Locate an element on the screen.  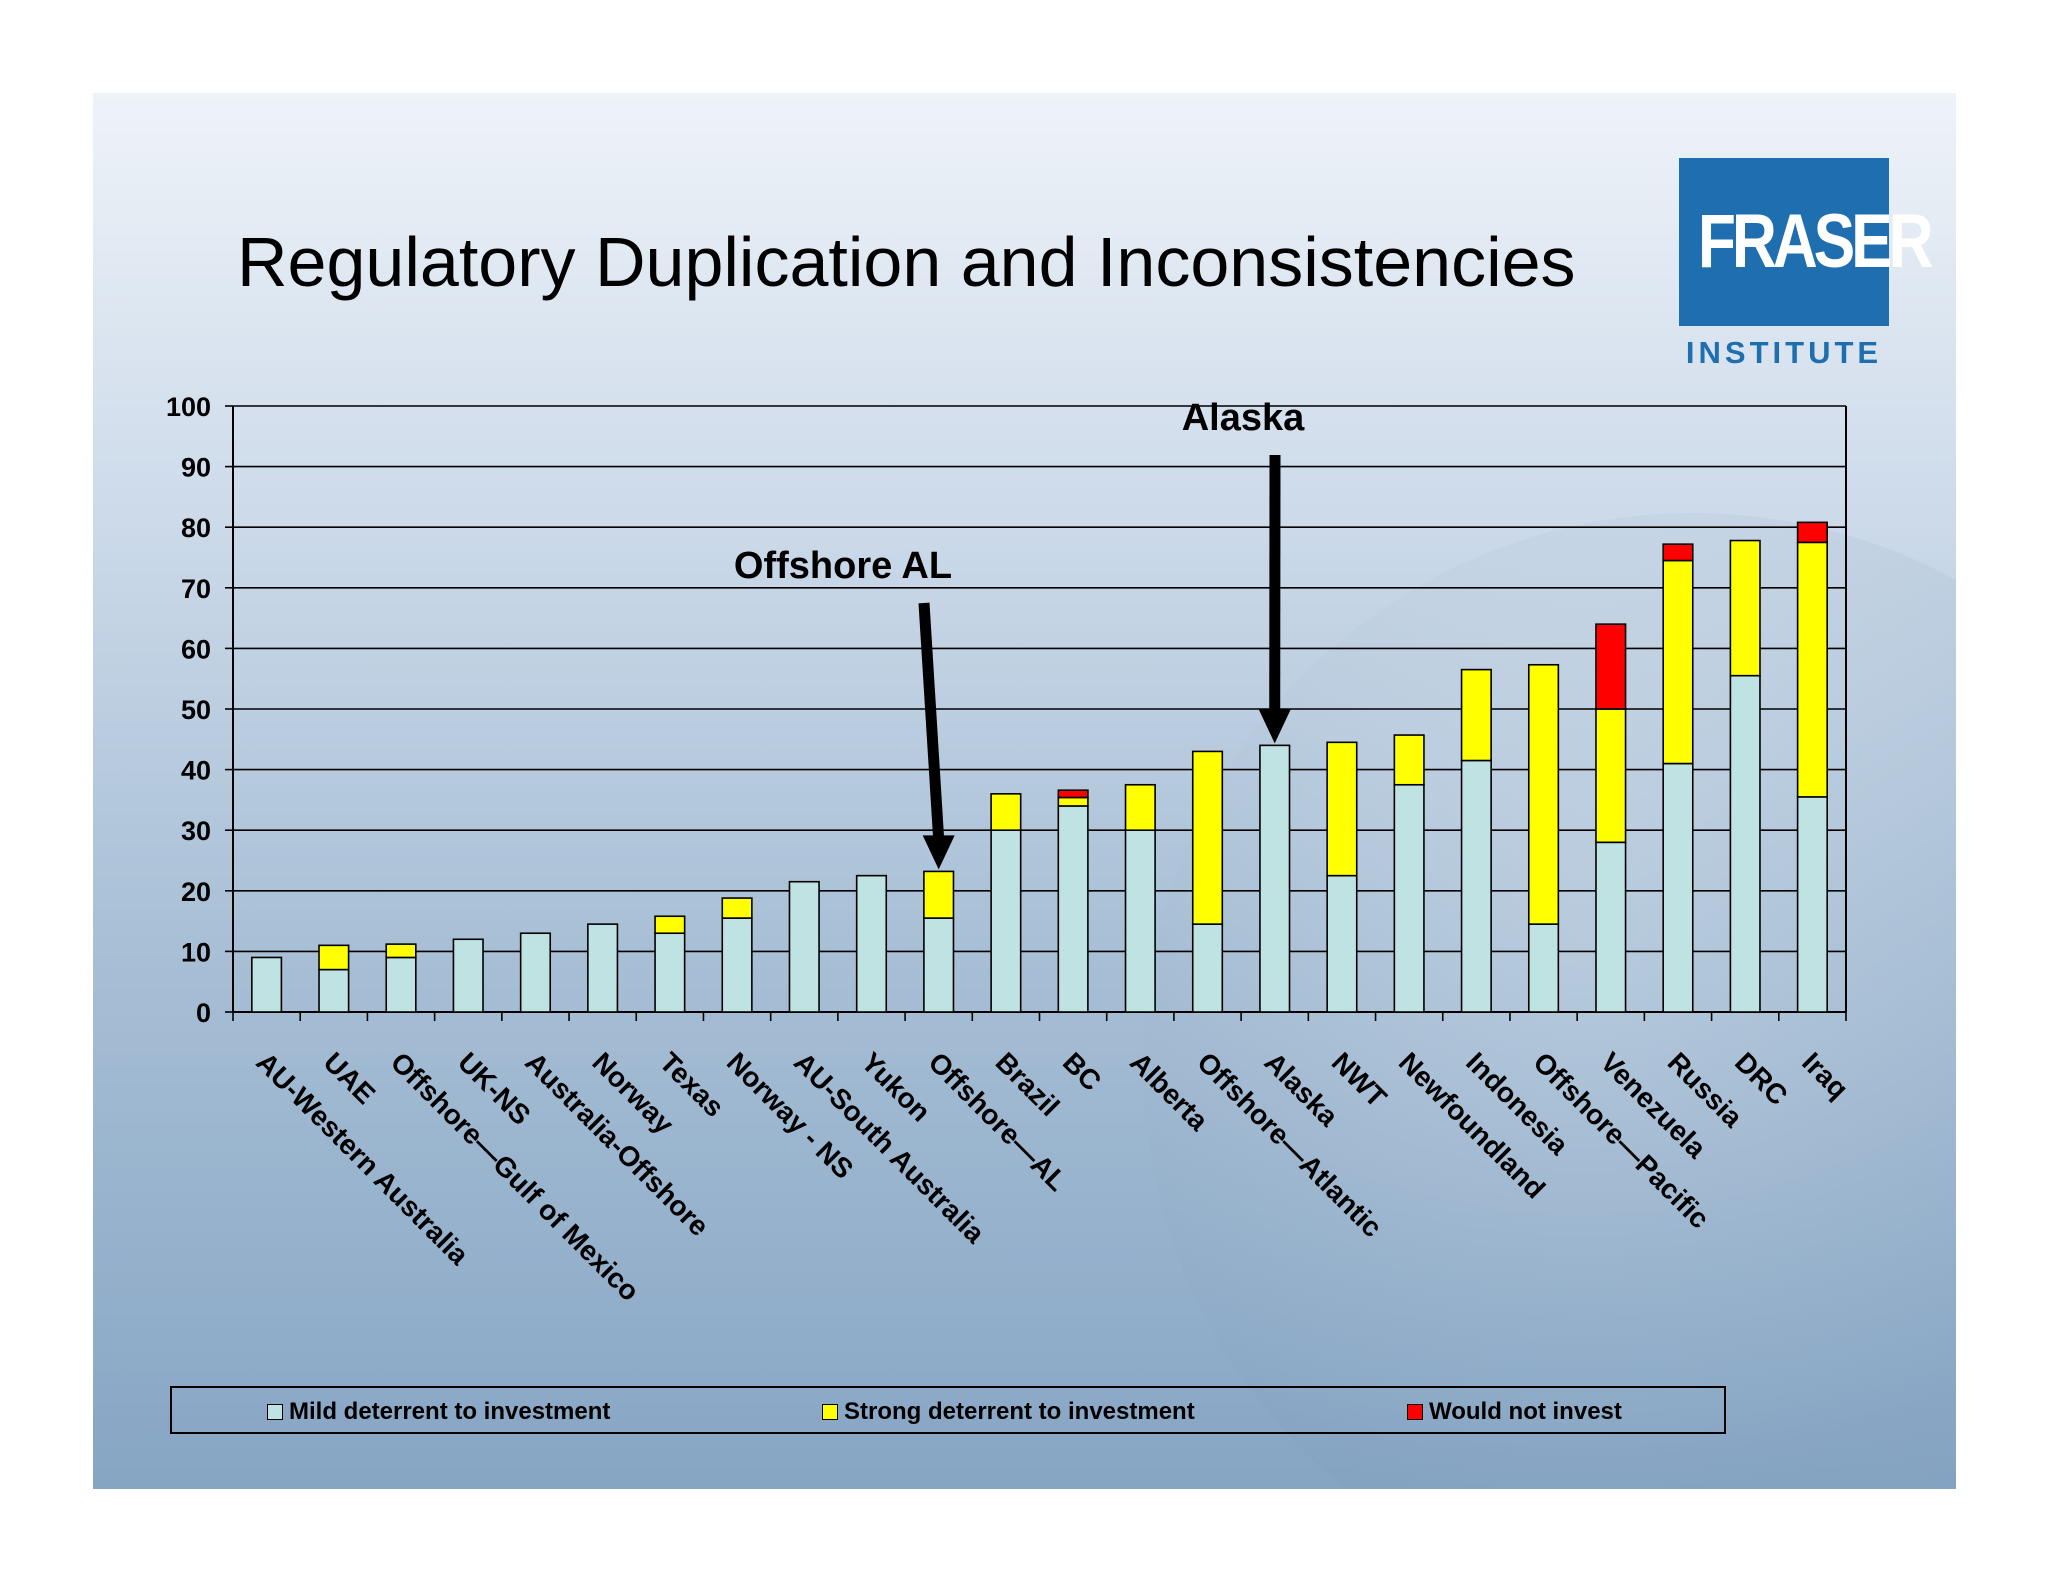
bar-norway-s0 is located at coordinates (603, 968).